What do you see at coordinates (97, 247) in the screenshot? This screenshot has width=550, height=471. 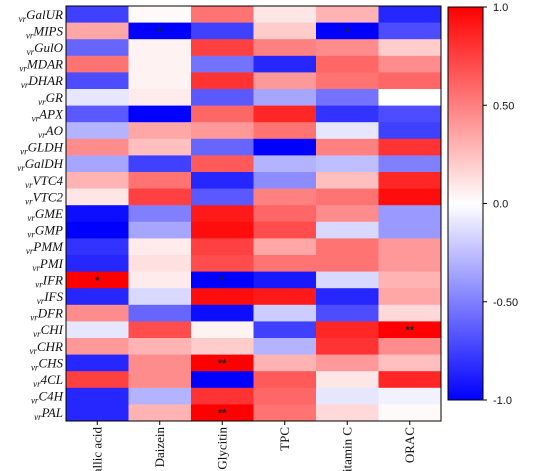 I see `cell-pmm-gallic-acid` at bounding box center [97, 247].